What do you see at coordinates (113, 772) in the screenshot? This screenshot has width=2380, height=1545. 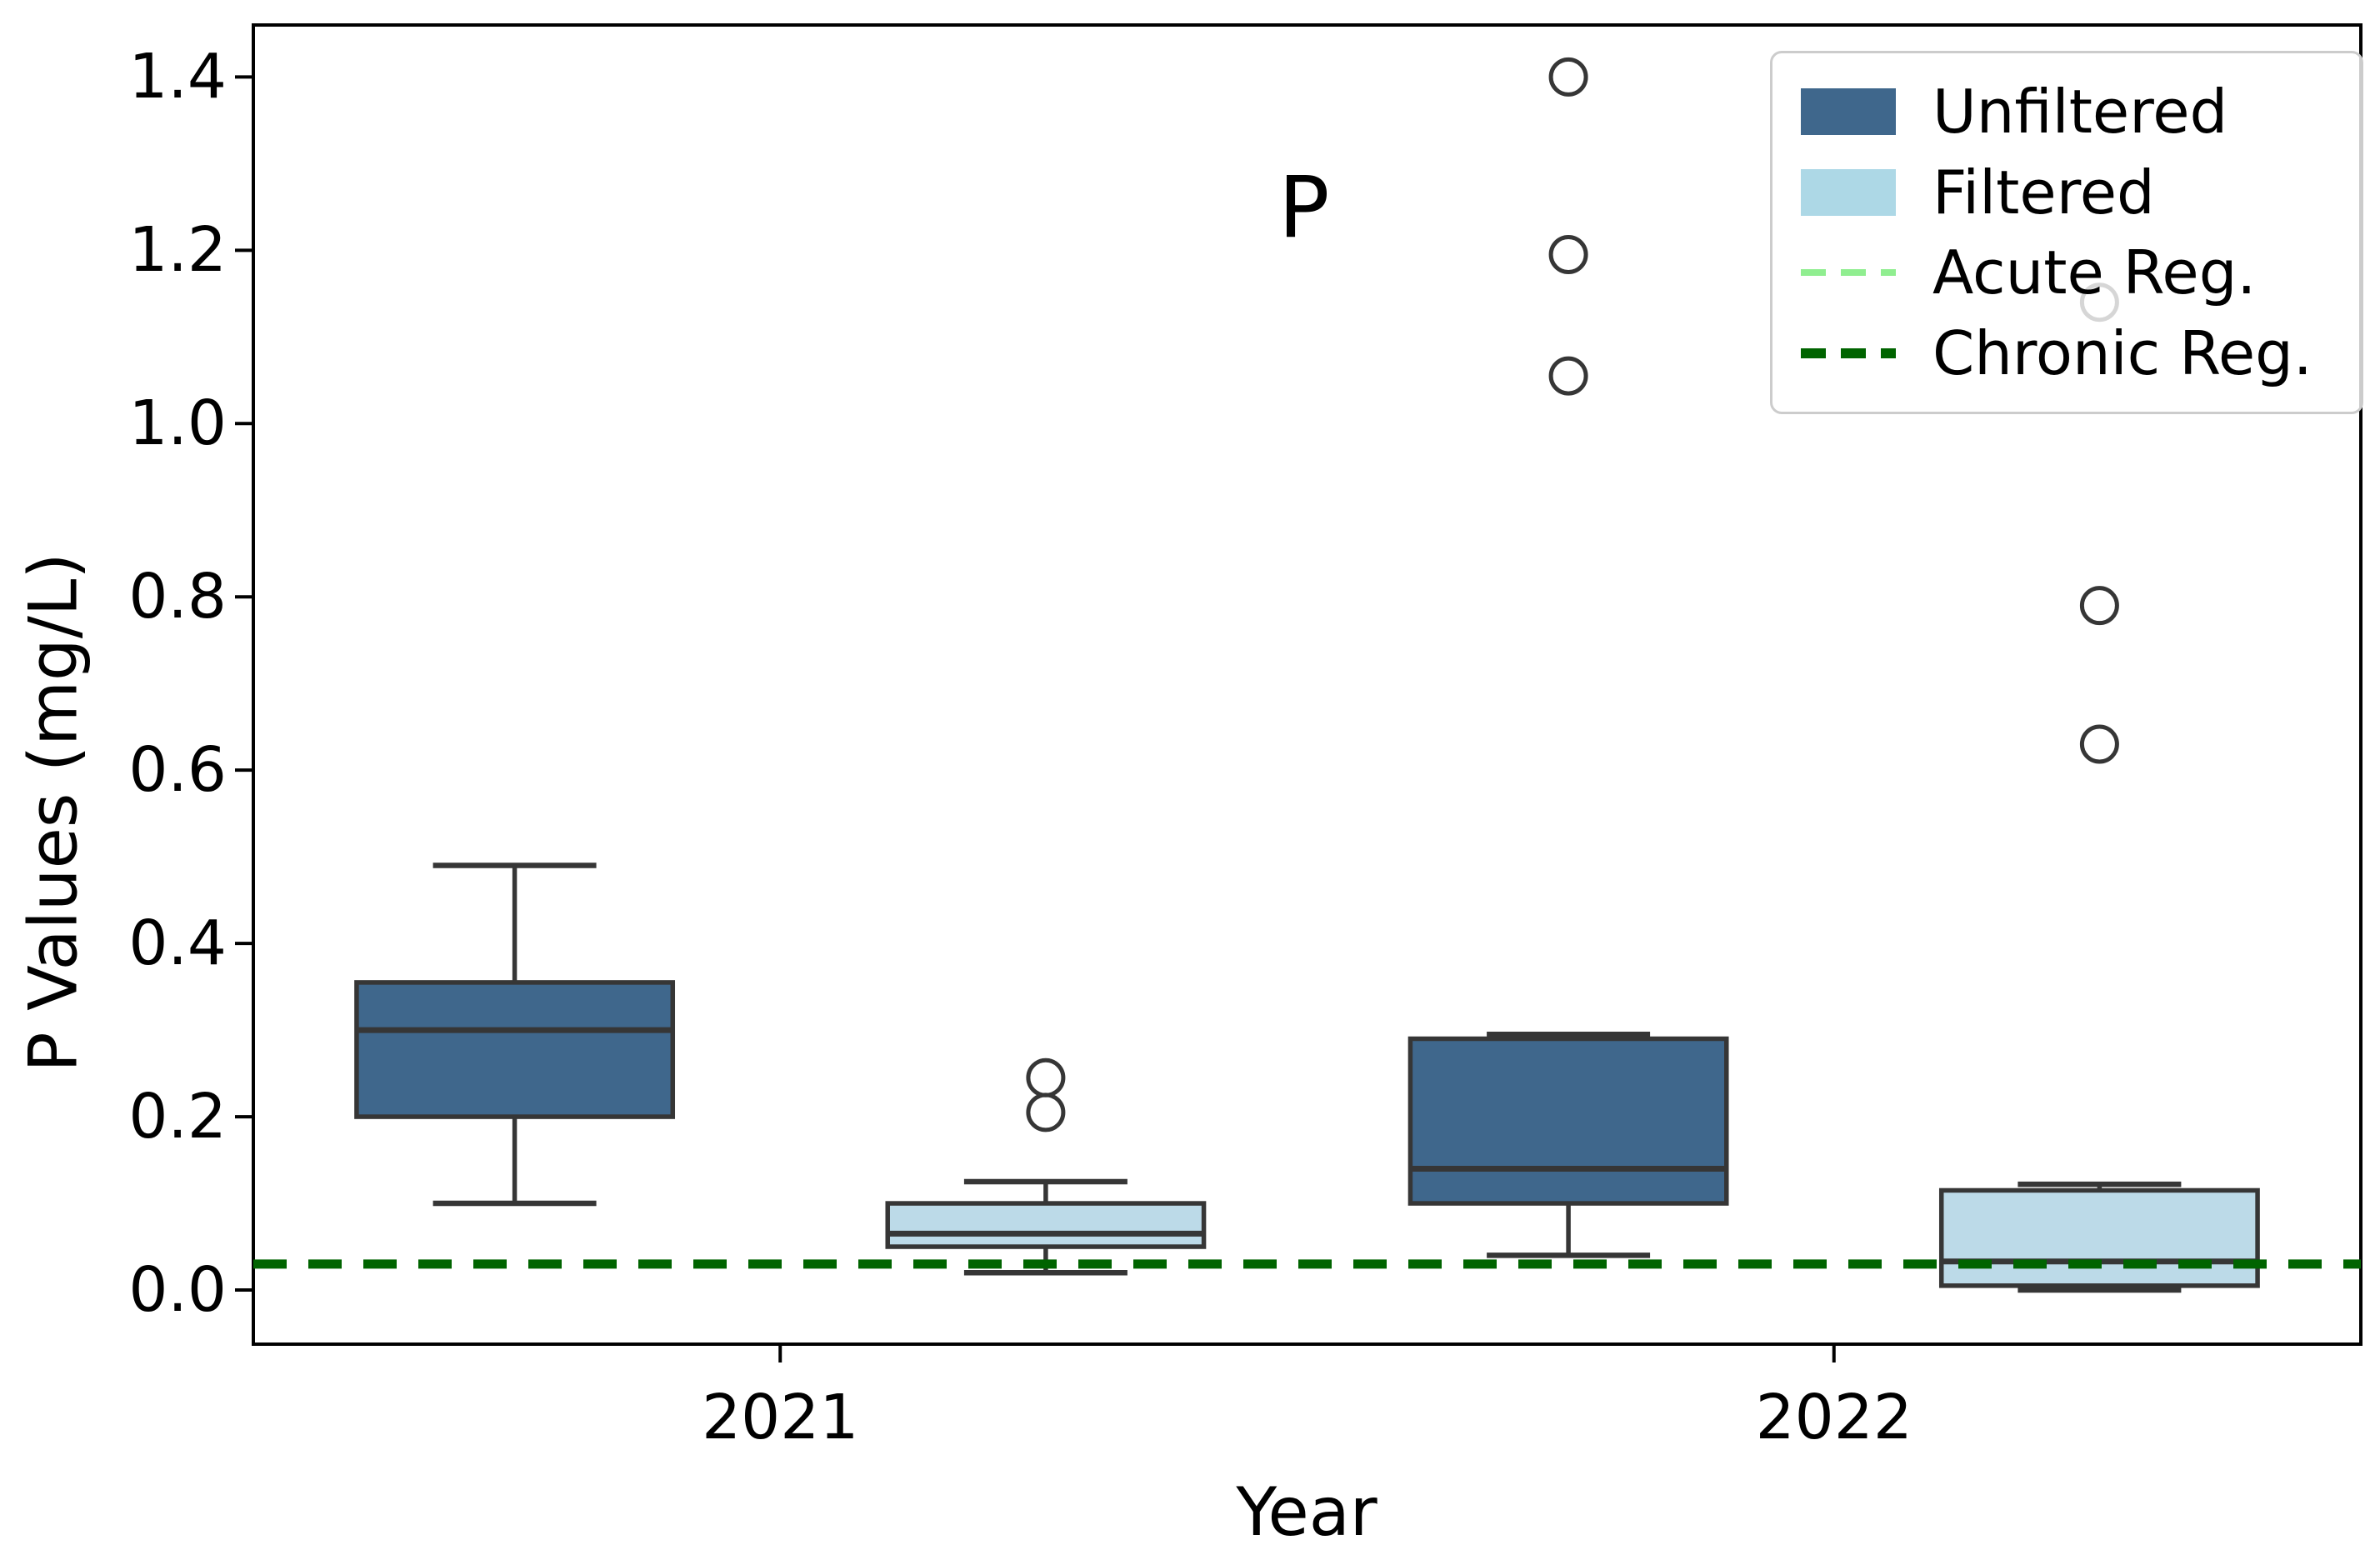 I see `y-tick-labels: 0.0 0.2 0.4 0.6 0.8 1.0 1.2 1.4` at bounding box center [113, 772].